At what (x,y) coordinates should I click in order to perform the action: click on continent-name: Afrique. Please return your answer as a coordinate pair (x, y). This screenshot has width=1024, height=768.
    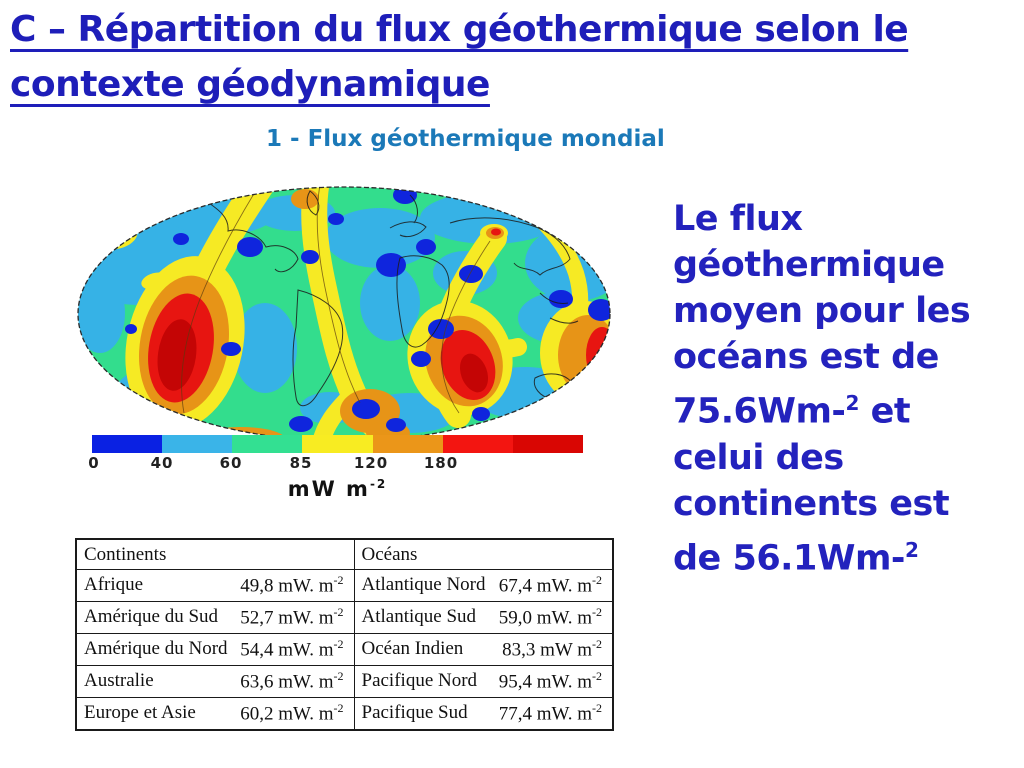
    Looking at the image, I should click on (114, 585).